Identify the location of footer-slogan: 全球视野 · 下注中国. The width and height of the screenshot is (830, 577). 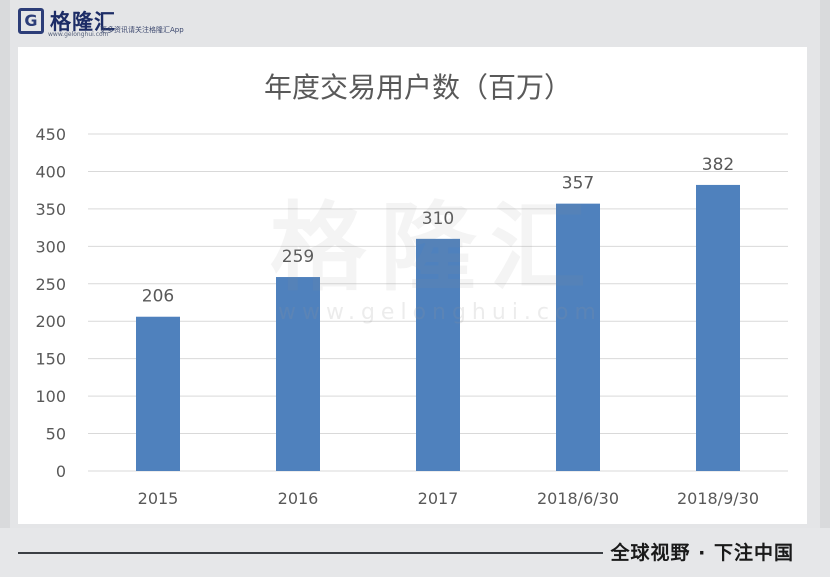
(702, 553).